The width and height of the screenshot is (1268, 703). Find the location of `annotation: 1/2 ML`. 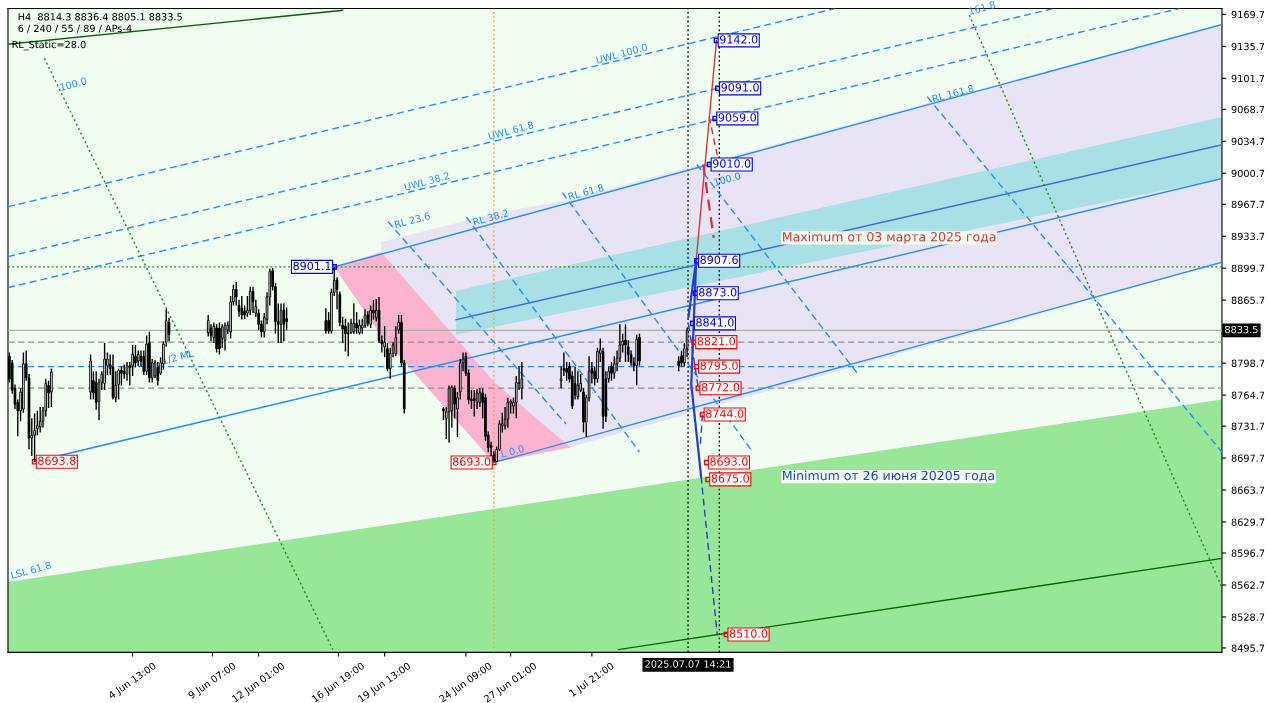

annotation: 1/2 ML is located at coordinates (178, 357).